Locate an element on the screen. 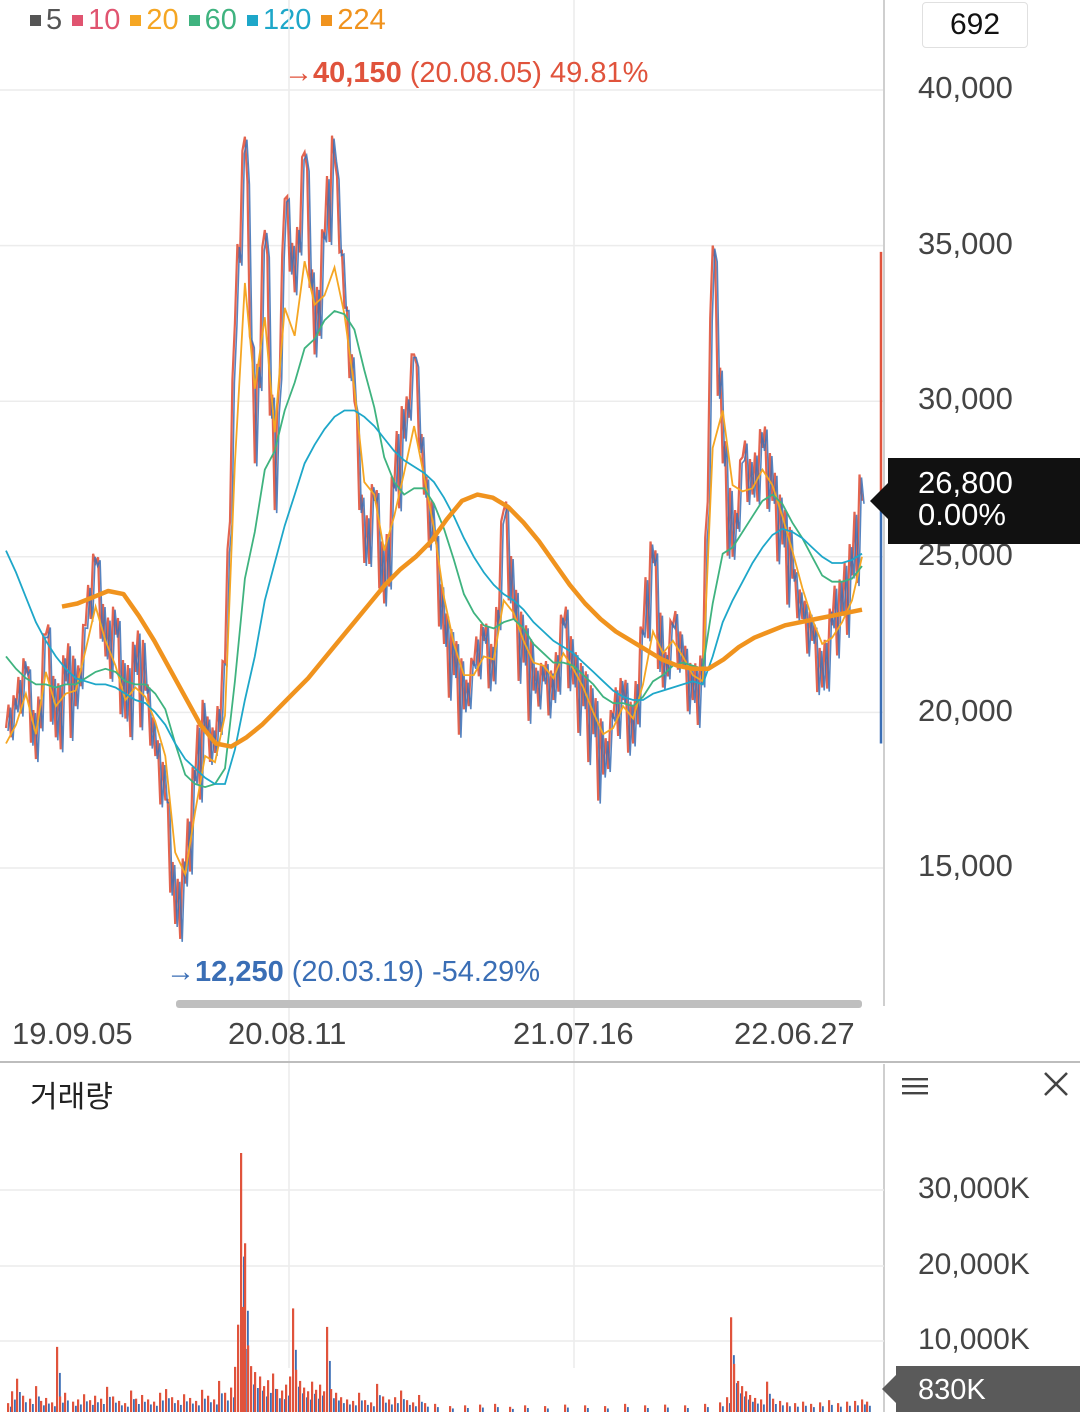 The height and width of the screenshot is (1414, 1080). legend-label: 60 is located at coordinates (220, 20).